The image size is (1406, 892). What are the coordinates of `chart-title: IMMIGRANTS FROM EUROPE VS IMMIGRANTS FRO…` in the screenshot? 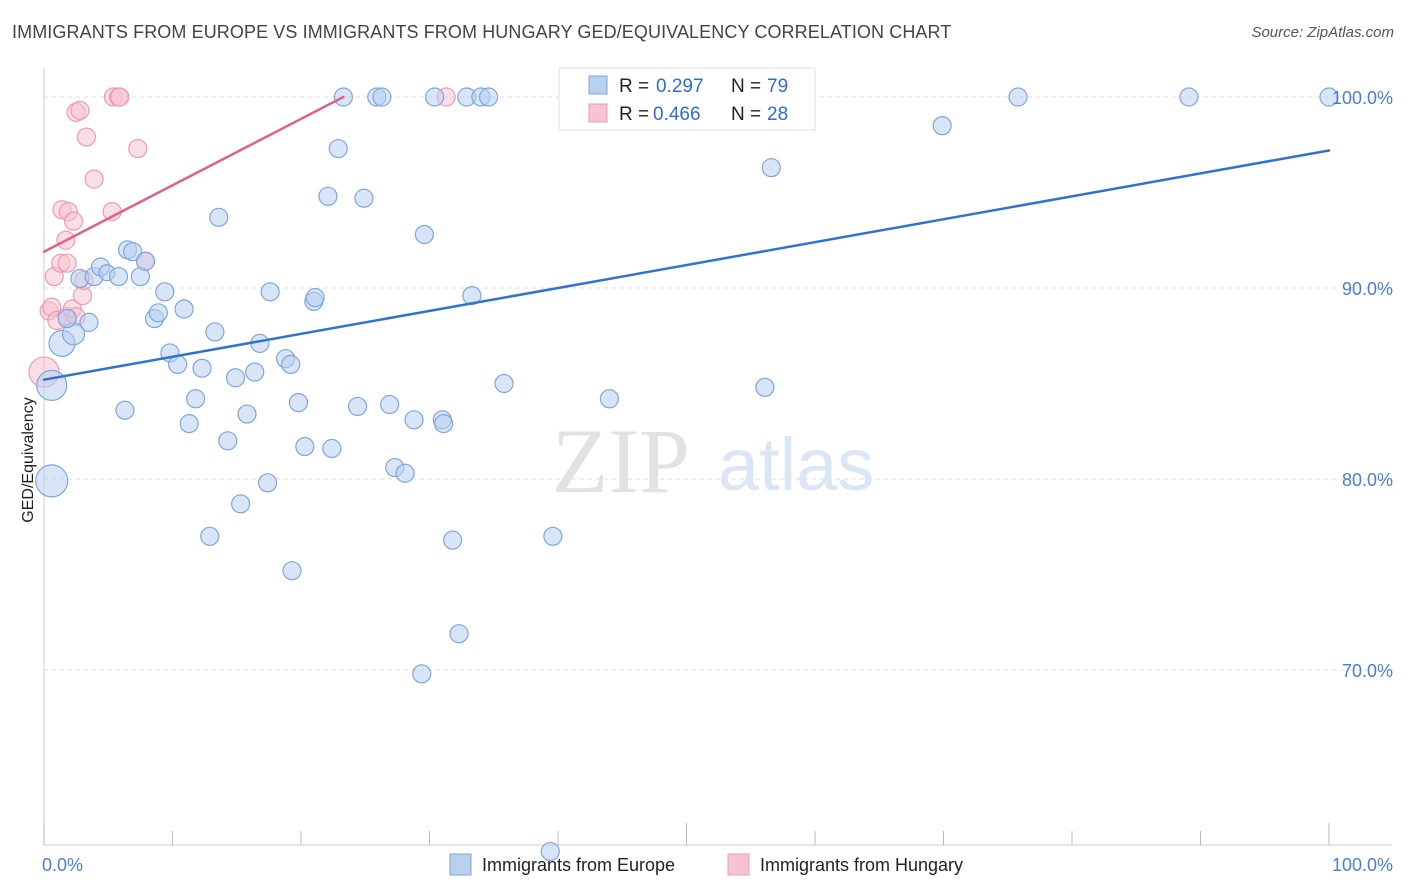 It's located at (482, 32).